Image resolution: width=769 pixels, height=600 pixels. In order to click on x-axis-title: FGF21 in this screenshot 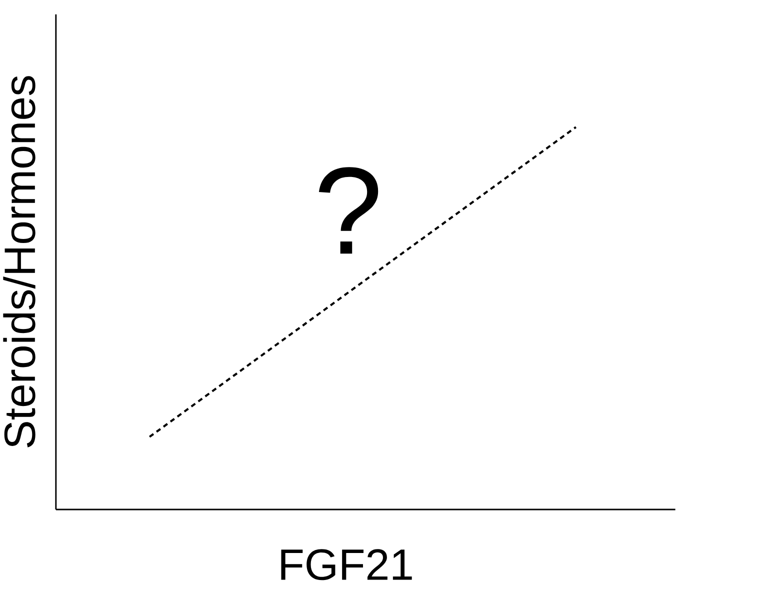, I will do `click(346, 564)`.